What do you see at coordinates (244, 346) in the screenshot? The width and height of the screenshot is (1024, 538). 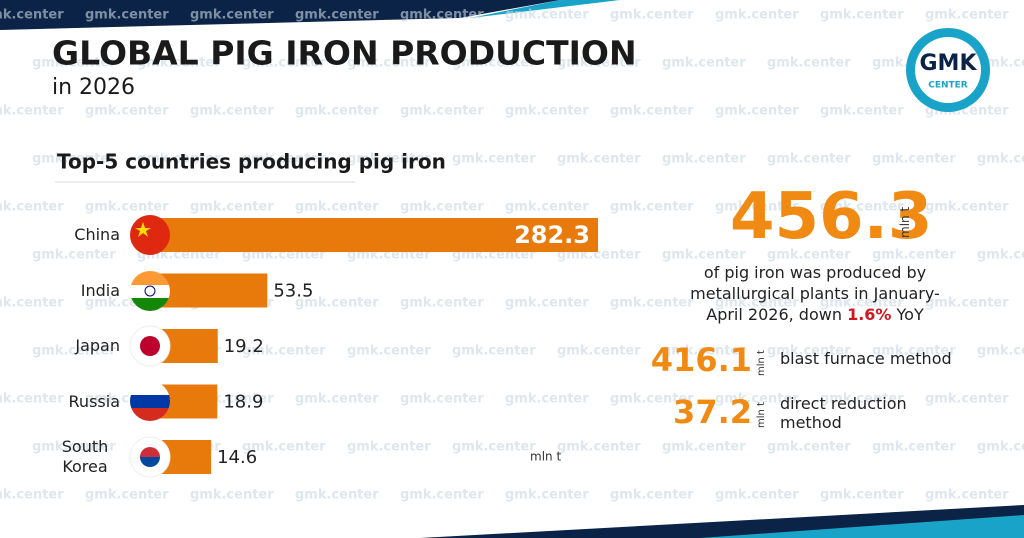 I see `value-label: 19.2` at bounding box center [244, 346].